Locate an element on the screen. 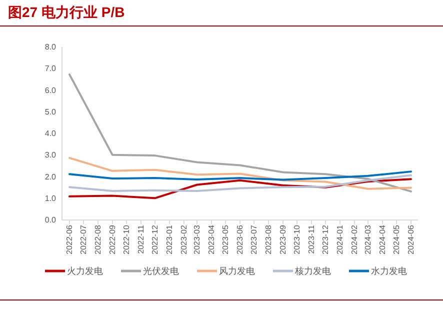 This screenshot has width=443, height=323. x-tick-label: 2022-09 is located at coordinates (112, 239).